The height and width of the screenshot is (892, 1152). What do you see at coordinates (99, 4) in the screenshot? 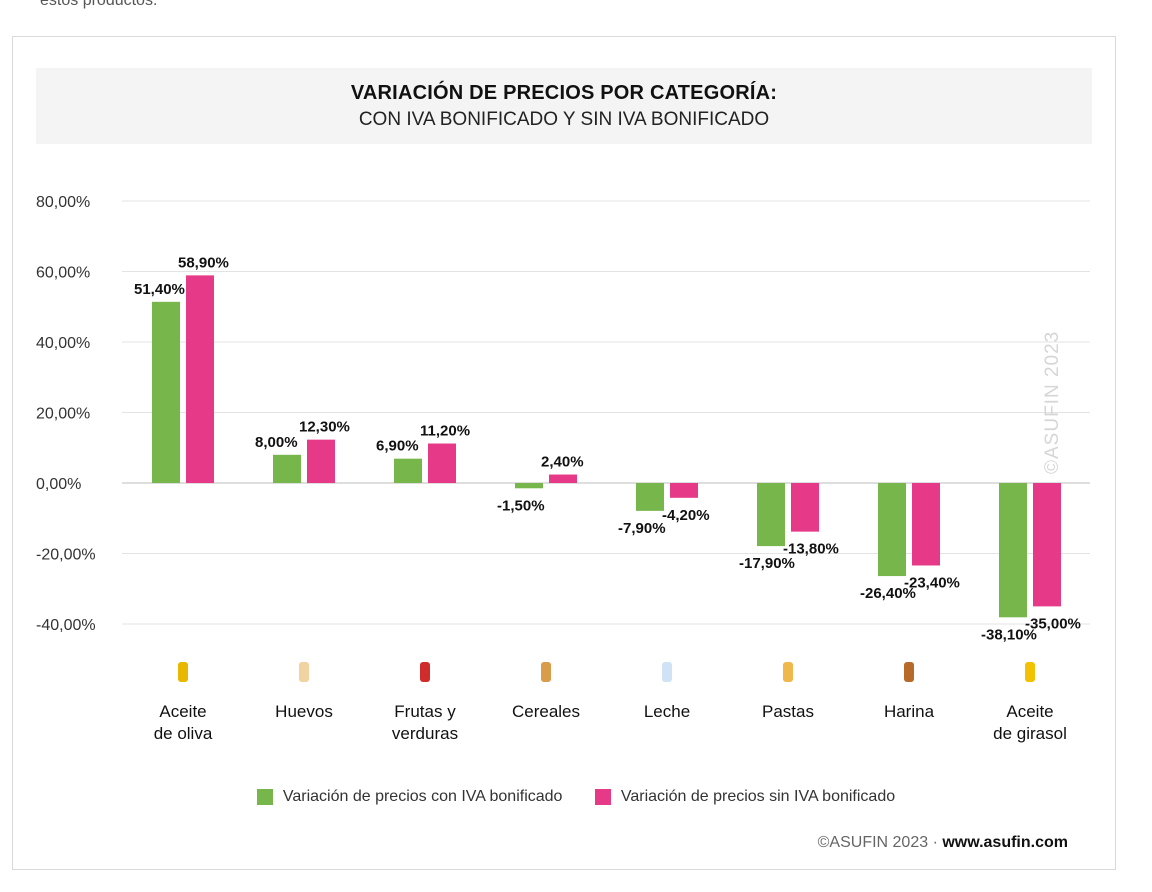
I see `intro-text-fragment: estos productos.` at bounding box center [99, 4].